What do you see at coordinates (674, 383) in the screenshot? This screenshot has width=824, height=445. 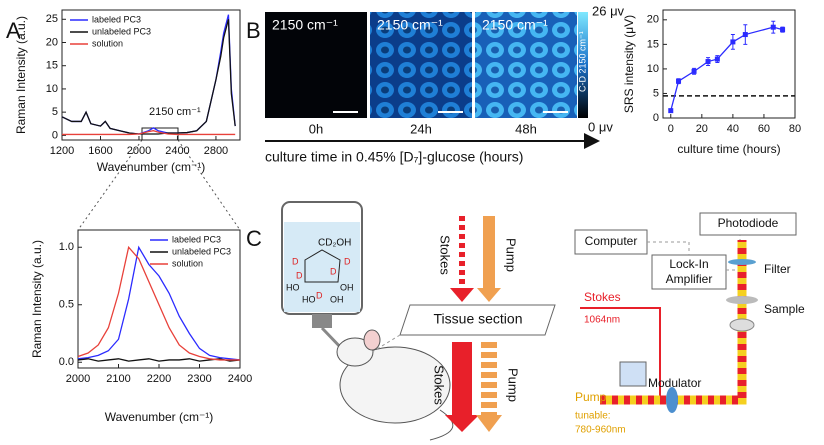 I see `setup-label: Modulator` at bounding box center [674, 383].